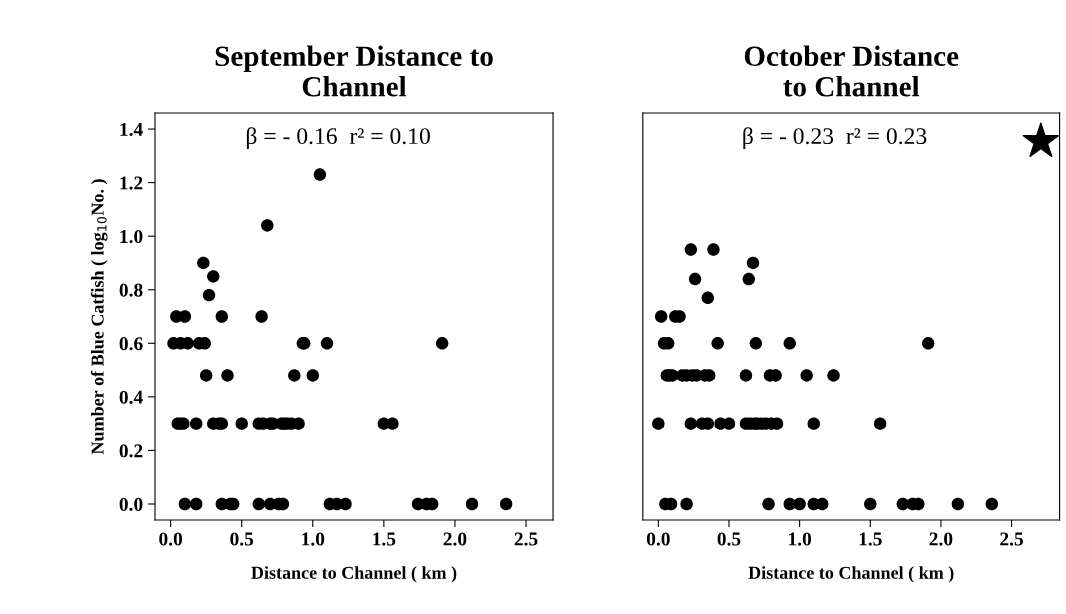  I want to click on y-tick-label: 1.0, so click(131, 236).